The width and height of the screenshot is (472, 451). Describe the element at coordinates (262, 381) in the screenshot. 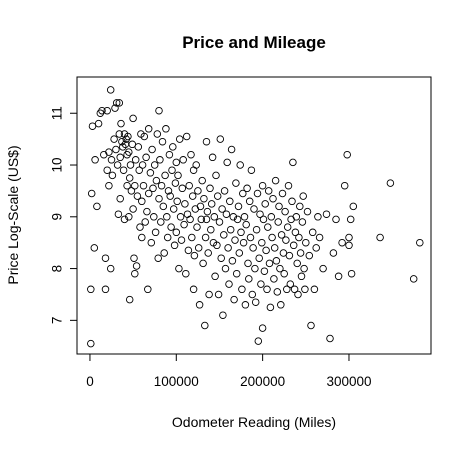

I see `x-tick-label: 200000` at that location.